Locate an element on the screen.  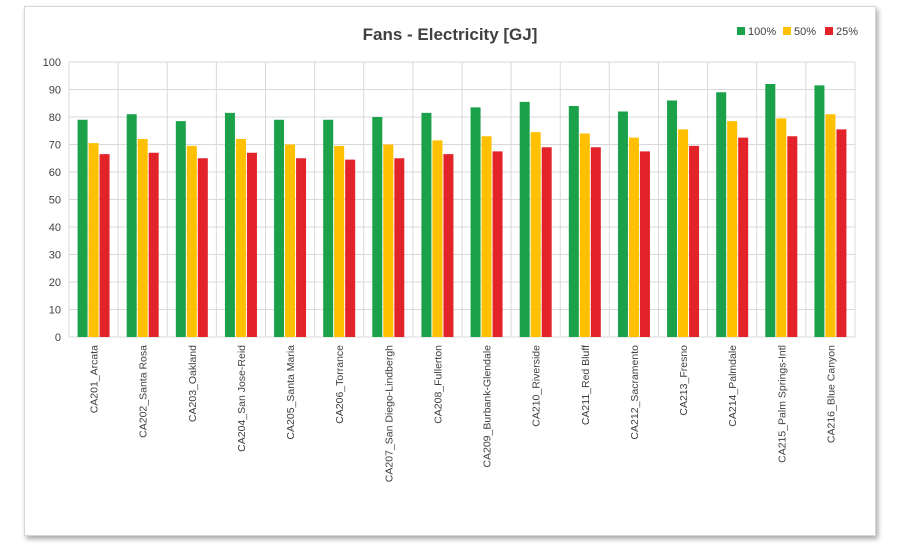
x-tick-label: CA211_Red Bluff is located at coordinates (586, 385).